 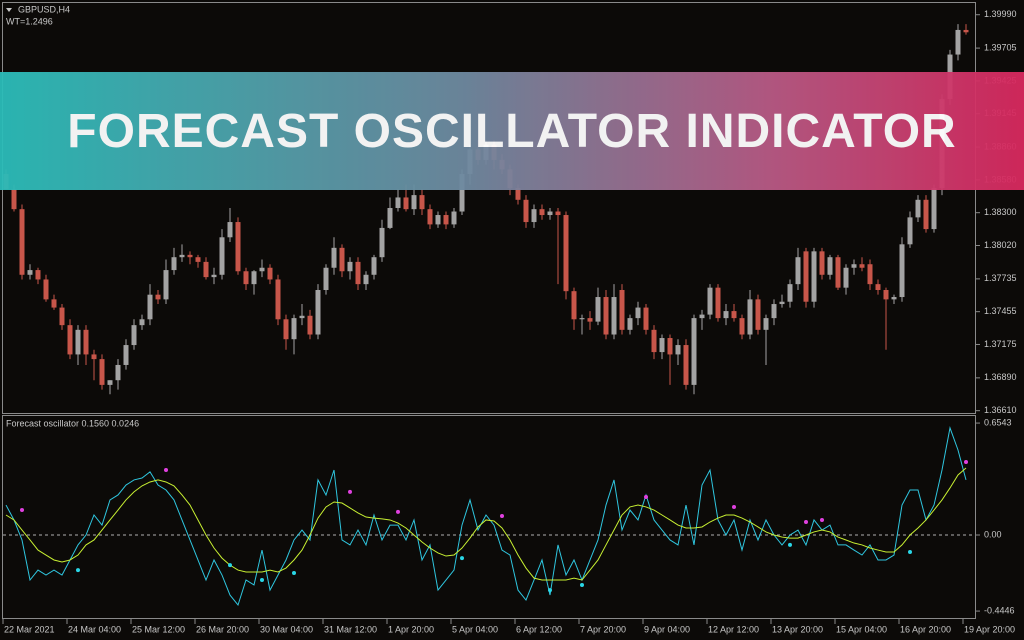 I want to click on y-tick-label: 1.36610, so click(x=1000, y=410).